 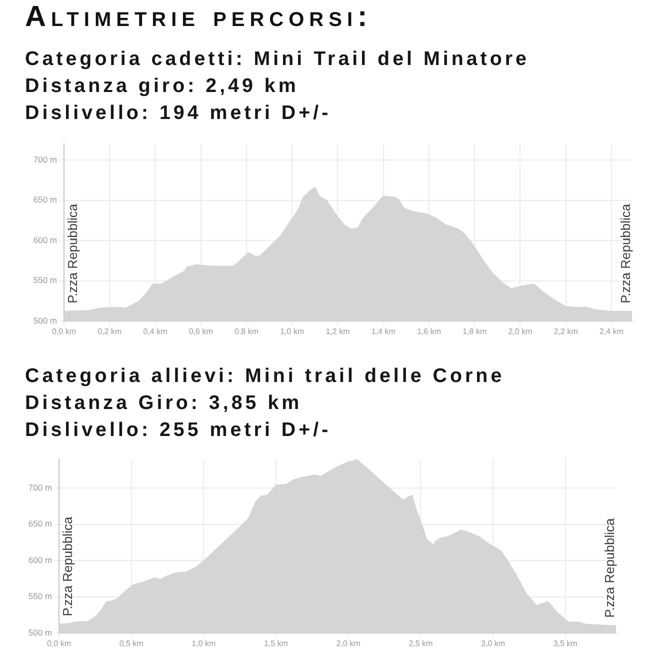 I want to click on text: Dislivello: 194 metri D+/-, so click(x=178, y=113).